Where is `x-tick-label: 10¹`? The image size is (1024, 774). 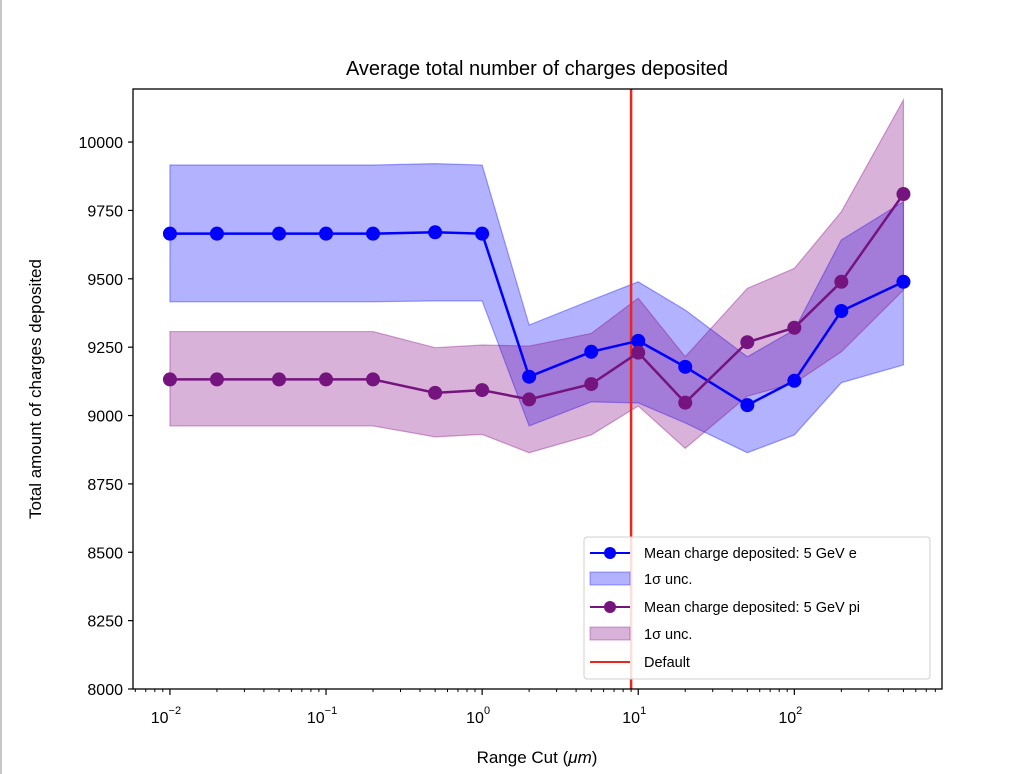 x-tick-label: 10¹ is located at coordinates (634, 716).